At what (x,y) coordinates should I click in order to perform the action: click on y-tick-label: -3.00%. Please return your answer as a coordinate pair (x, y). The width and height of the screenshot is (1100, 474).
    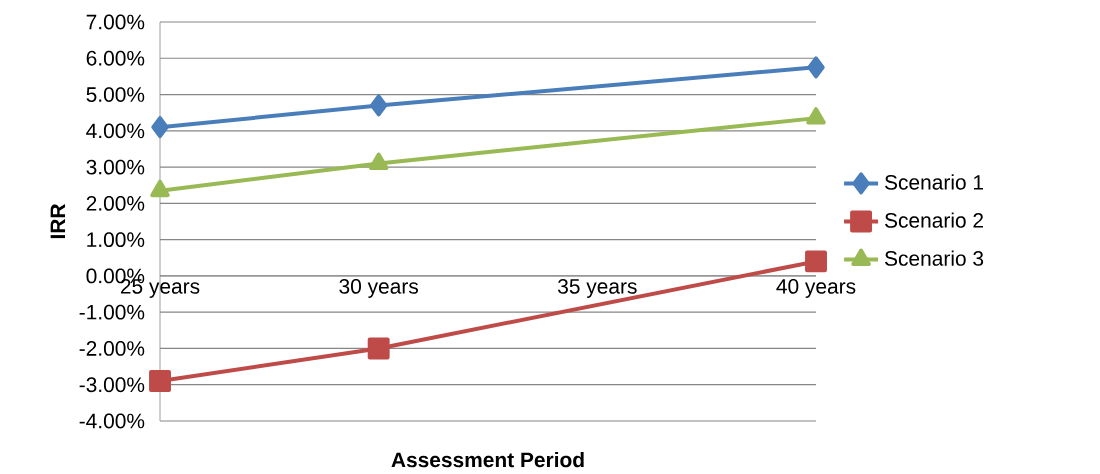
    Looking at the image, I should click on (112, 385).